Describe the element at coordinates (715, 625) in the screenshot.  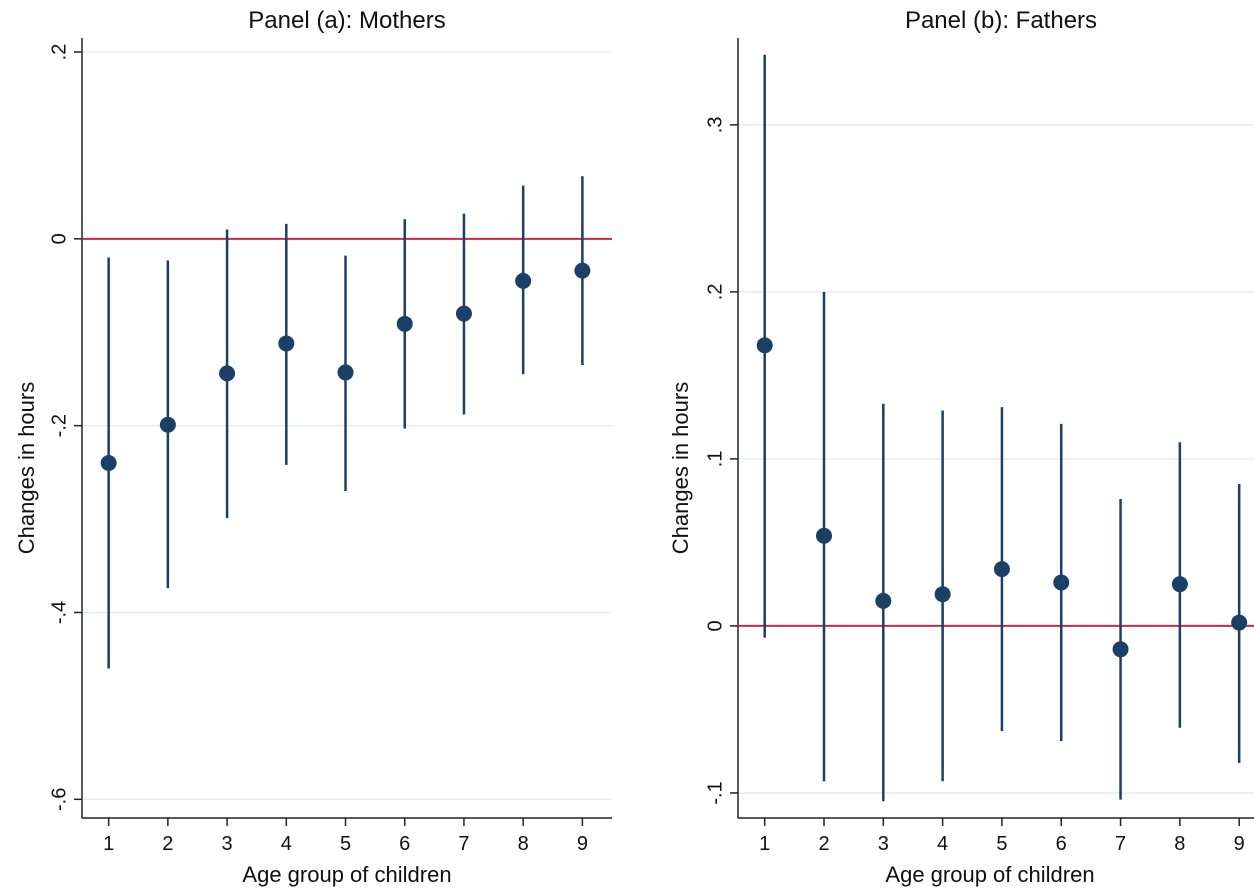
I see `y-tick-label-3: 0` at that location.